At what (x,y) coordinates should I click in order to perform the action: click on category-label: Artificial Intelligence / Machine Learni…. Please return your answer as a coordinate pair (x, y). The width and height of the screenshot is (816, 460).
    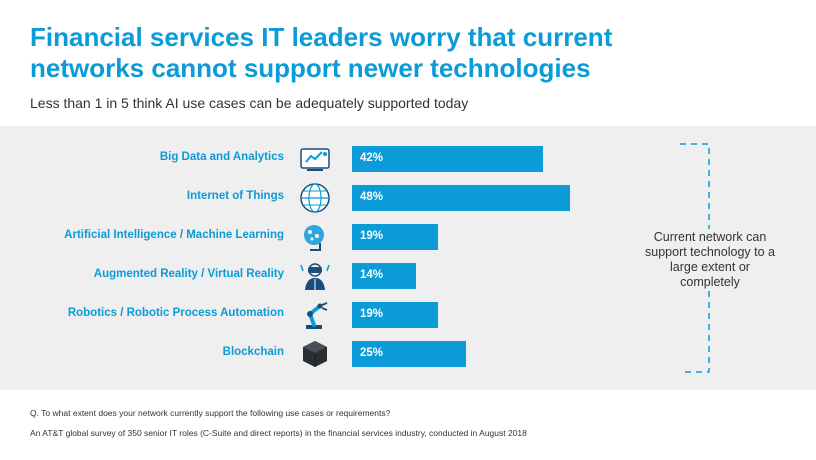
    Looking at the image, I should click on (174, 235).